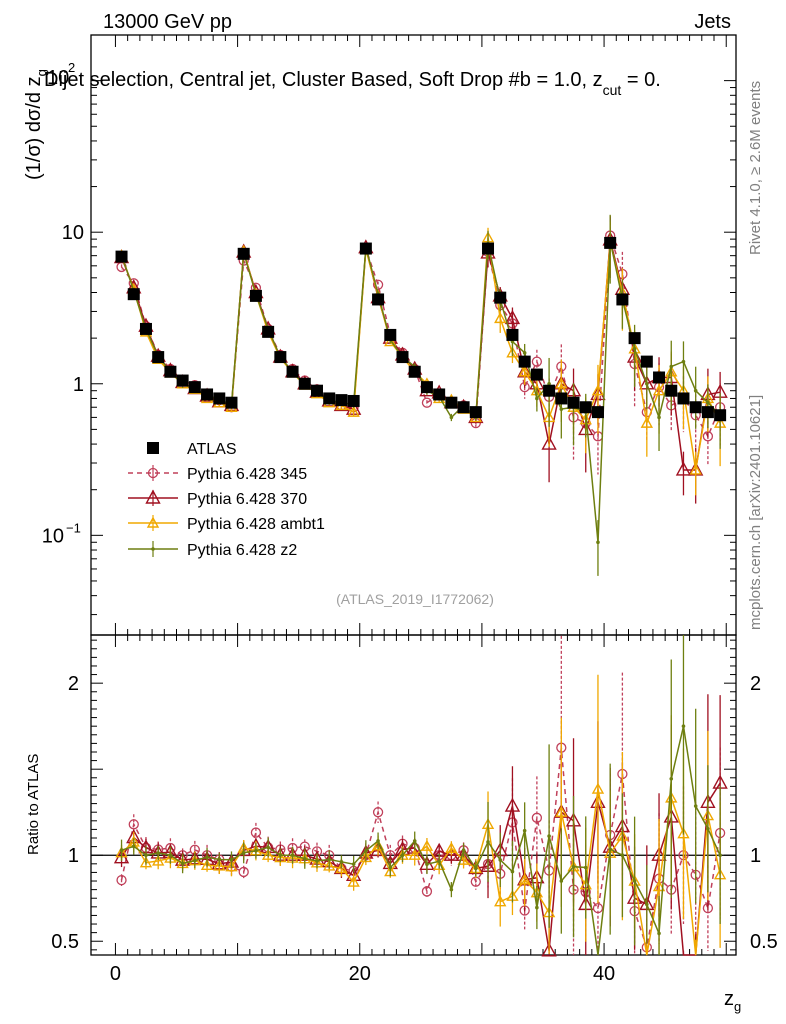  What do you see at coordinates (421, 329) in the screenshot?
I see `series-atlas` at bounding box center [421, 329].